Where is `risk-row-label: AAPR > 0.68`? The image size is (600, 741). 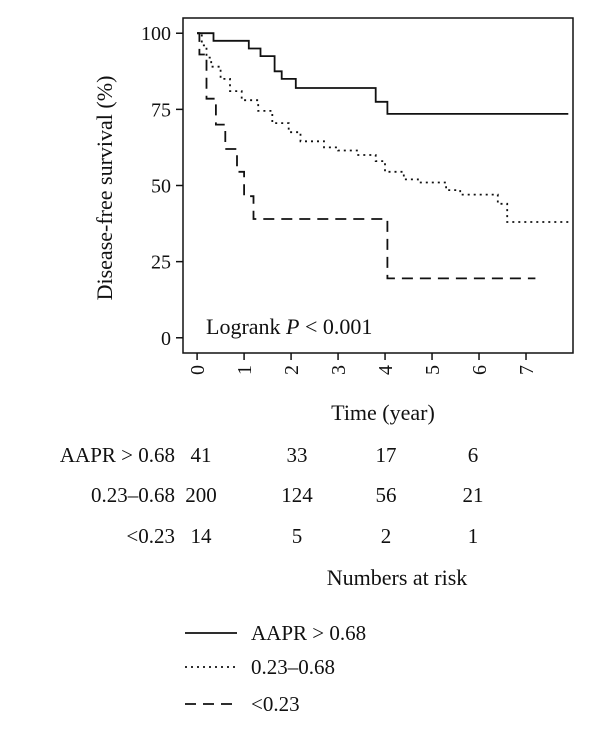 risk-row-label: AAPR > 0.68 is located at coordinates (117, 455).